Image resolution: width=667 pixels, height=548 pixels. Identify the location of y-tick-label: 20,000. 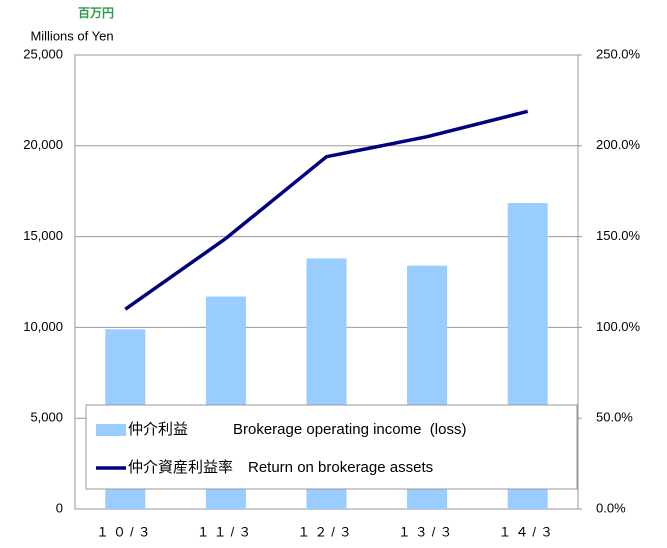
(43, 144).